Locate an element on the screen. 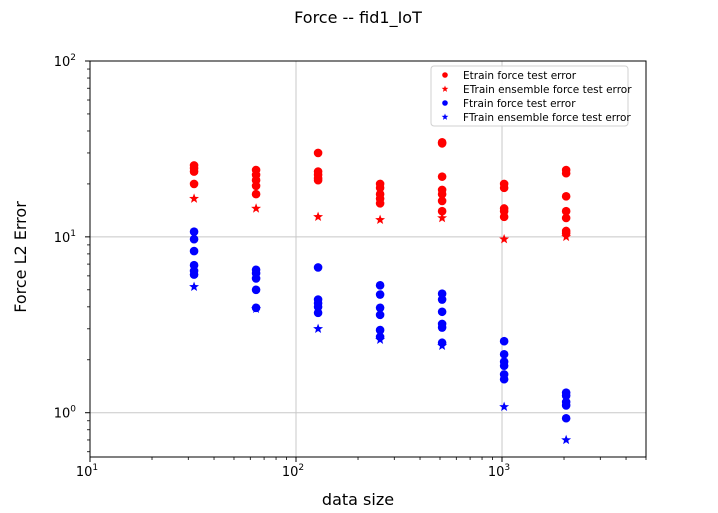 The height and width of the screenshot is (513, 718). x-tick-label-exponent: 1 is located at coordinates (95, 468).